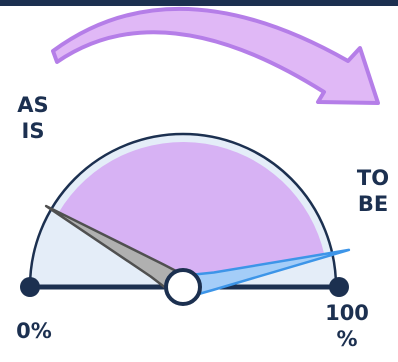 The width and height of the screenshot is (398, 362). Describe the element at coordinates (347, 326) in the screenshot. I see `max-value-label: 100 %` at that location.